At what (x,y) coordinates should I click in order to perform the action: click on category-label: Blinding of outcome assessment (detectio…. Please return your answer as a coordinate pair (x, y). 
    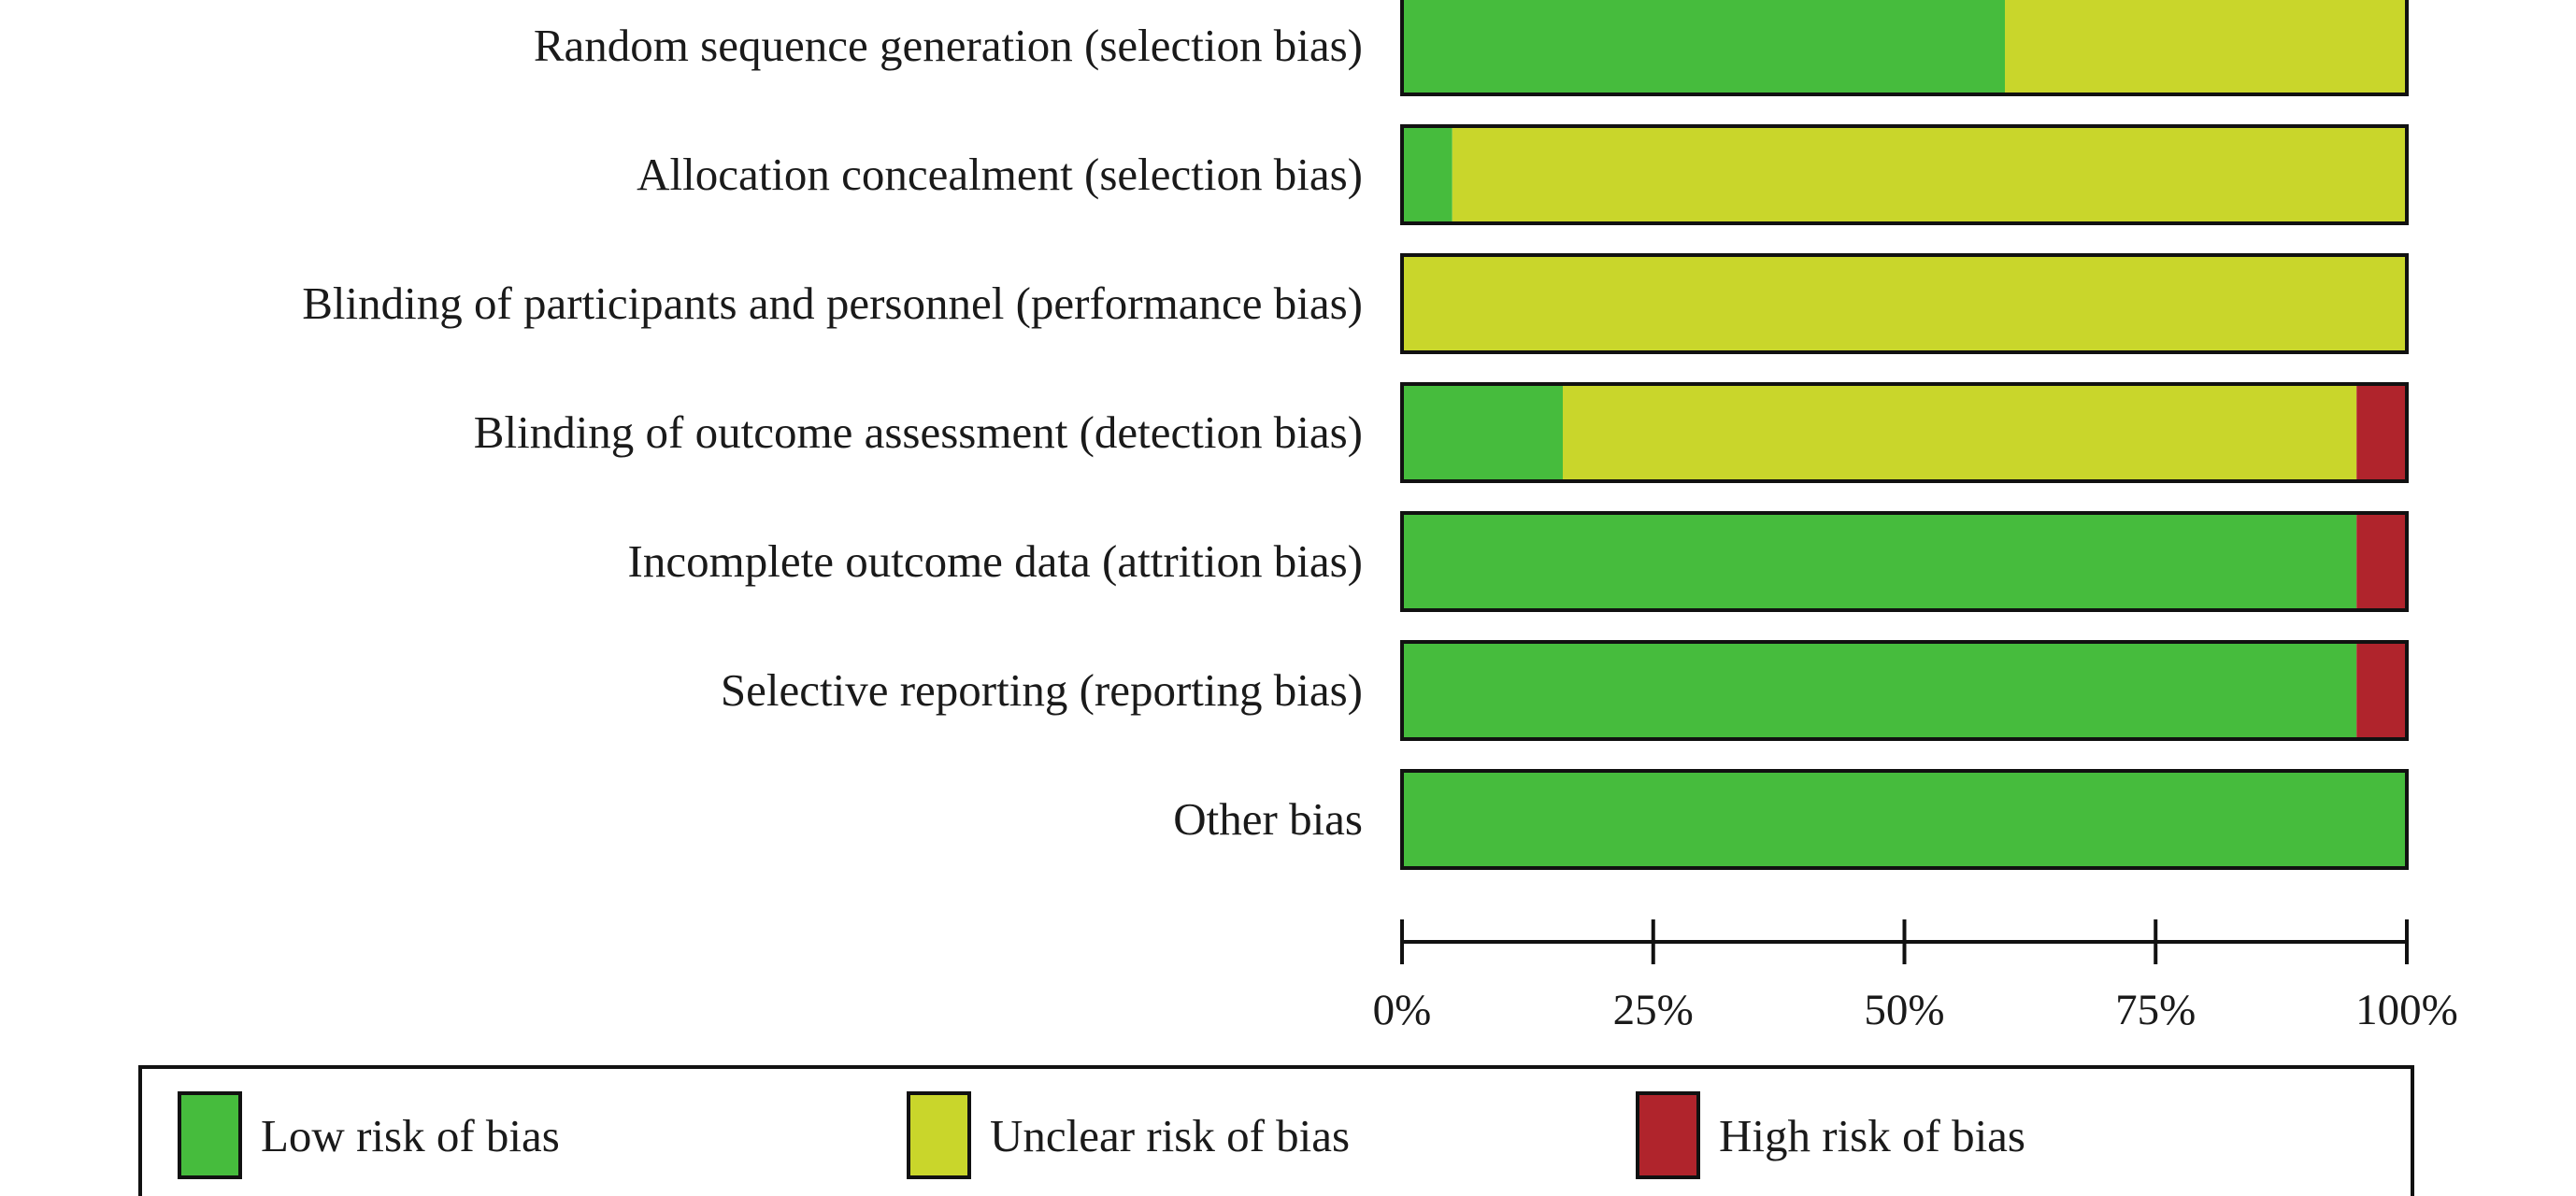
    Looking at the image, I should click on (918, 432).